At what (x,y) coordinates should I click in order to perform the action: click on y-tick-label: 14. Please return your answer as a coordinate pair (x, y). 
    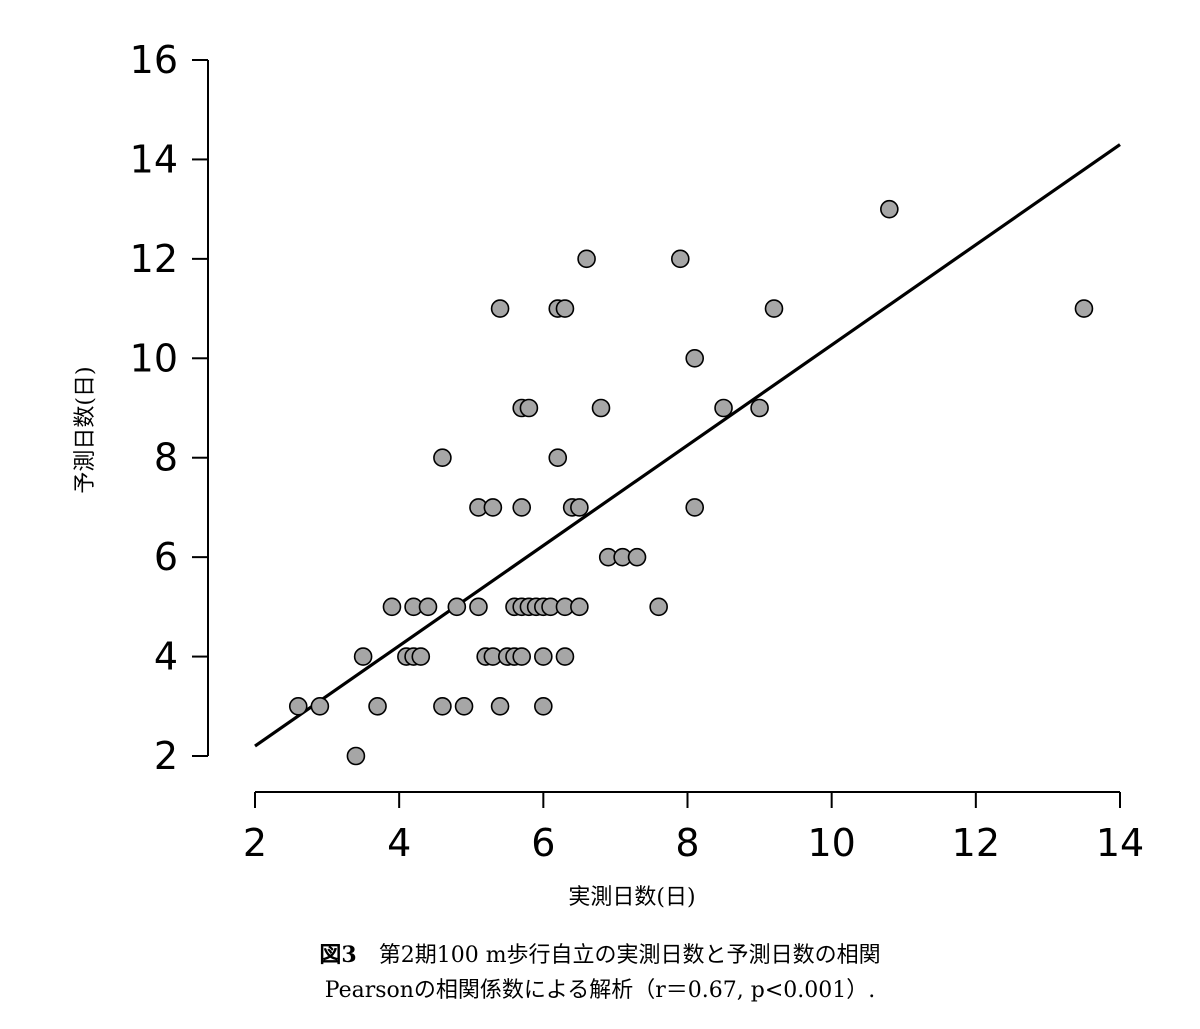
    Looking at the image, I should click on (154, 159).